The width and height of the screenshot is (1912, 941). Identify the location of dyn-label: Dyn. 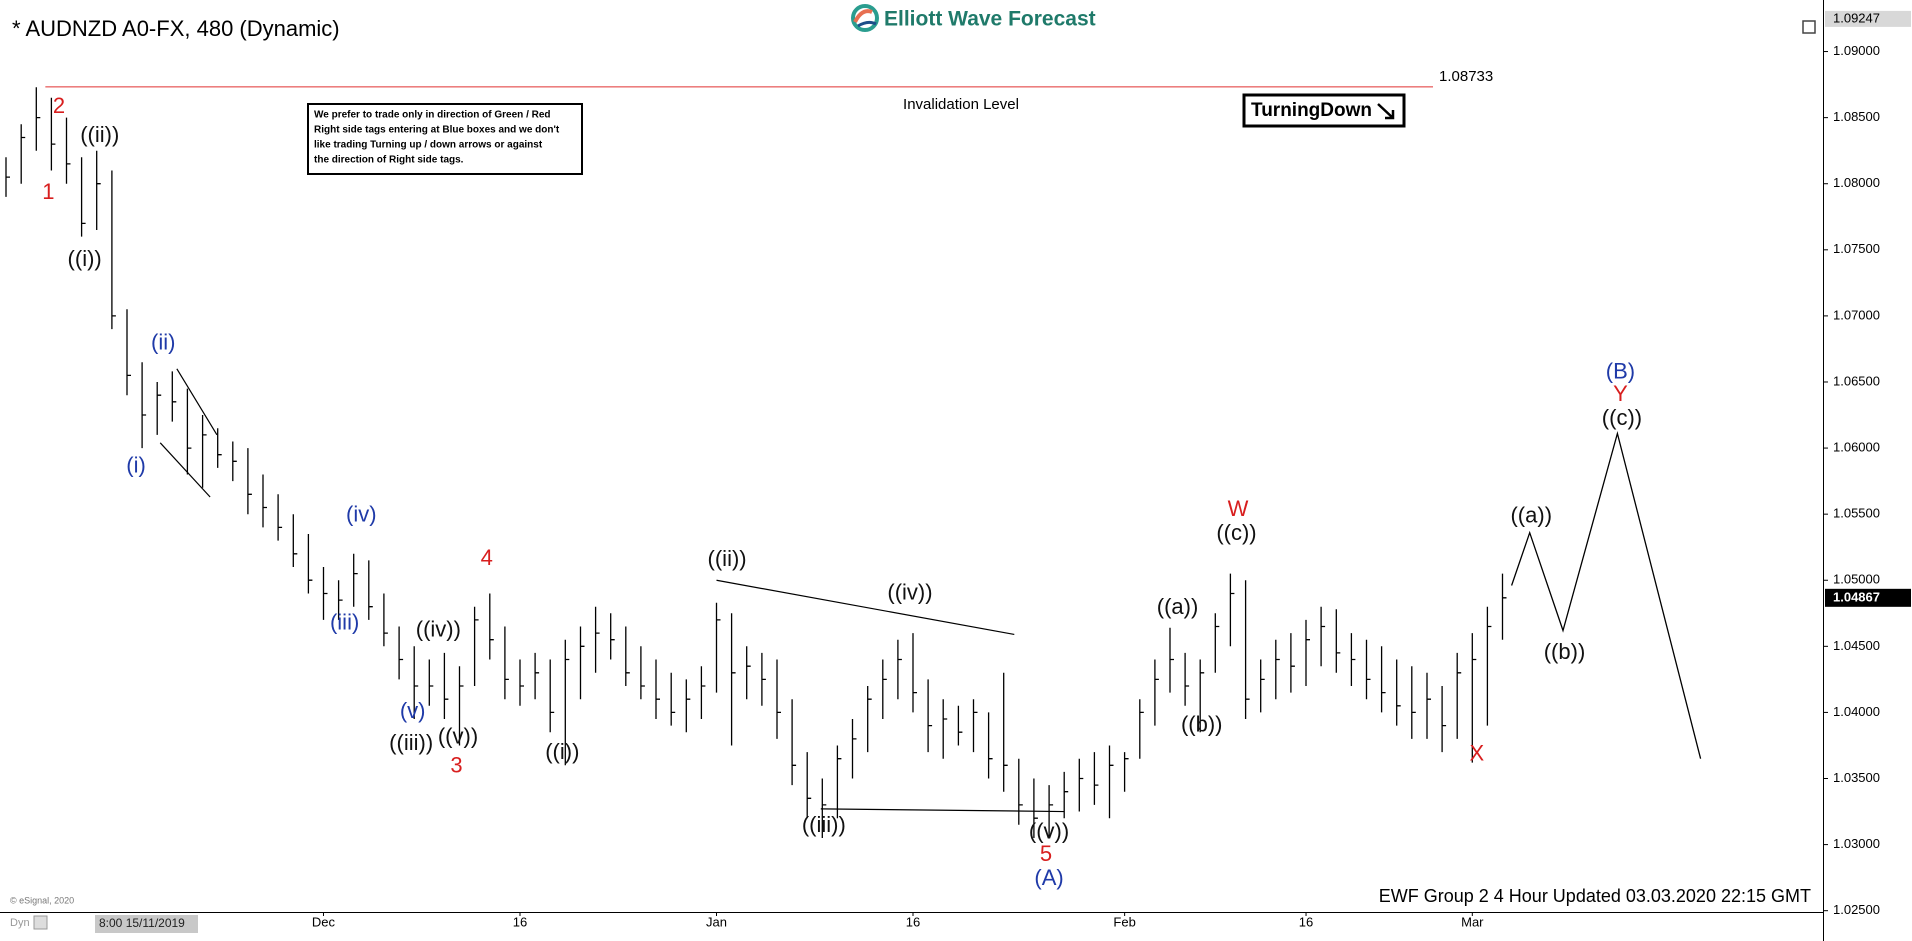
(20, 923).